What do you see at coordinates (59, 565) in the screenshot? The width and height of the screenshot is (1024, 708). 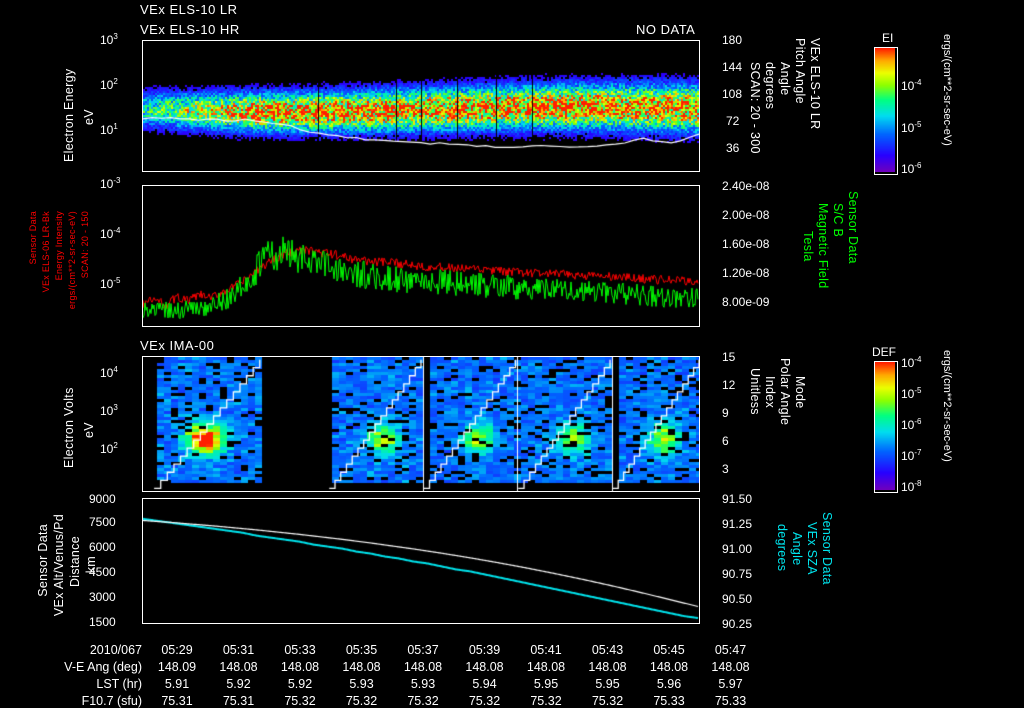 I see `panel4-left-label-1: VEx Alt/Venus/Pd` at bounding box center [59, 565].